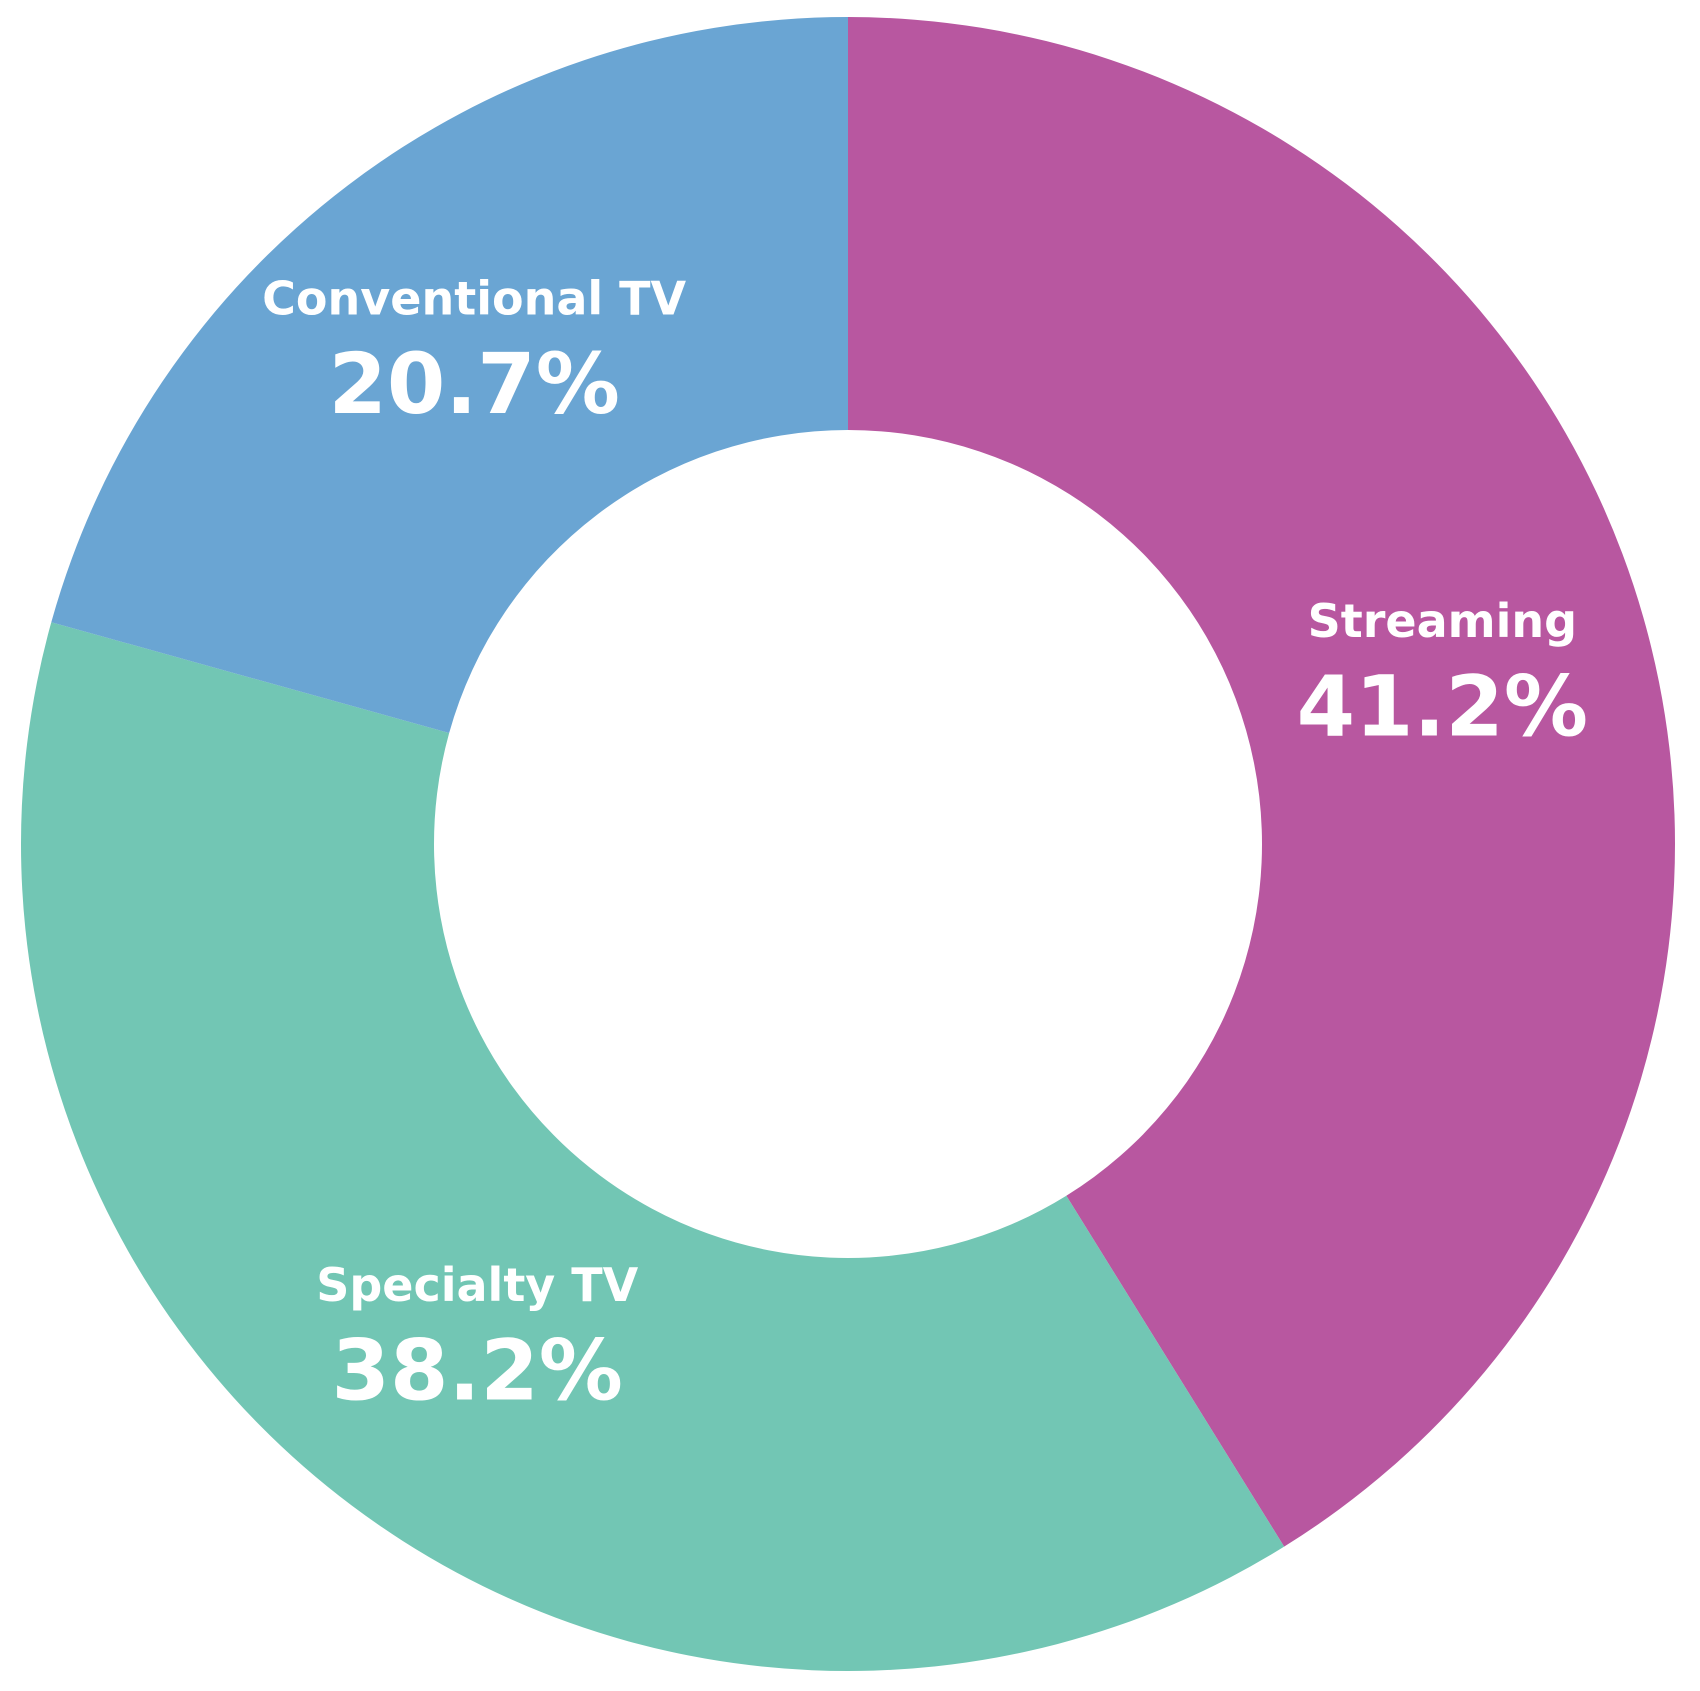  What do you see at coordinates (1442, 706) in the screenshot?
I see `segment-value-label: 41.2%` at bounding box center [1442, 706].